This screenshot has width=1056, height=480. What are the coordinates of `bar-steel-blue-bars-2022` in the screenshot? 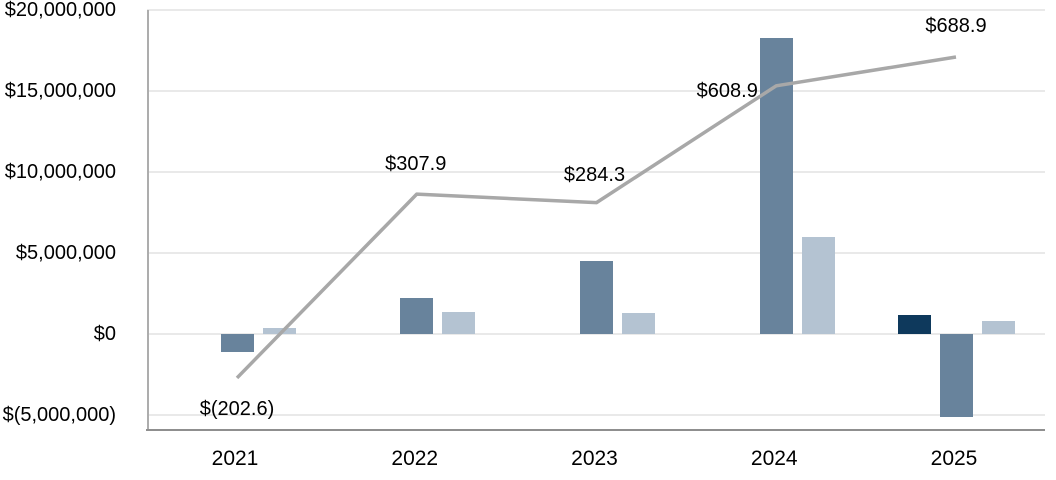 It's located at (417, 316).